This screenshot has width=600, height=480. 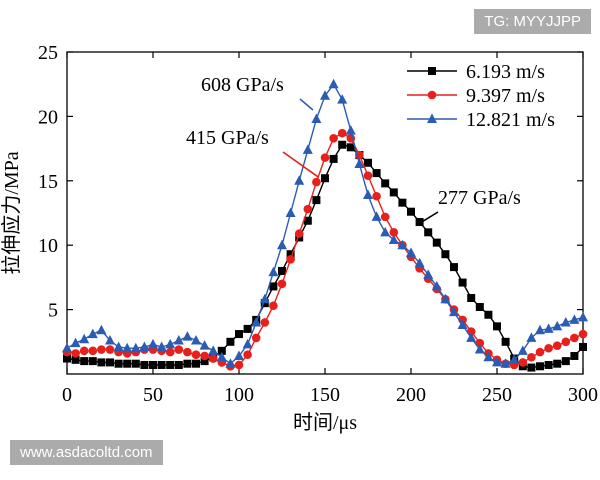 What do you see at coordinates (505, 72) in the screenshot?
I see `legend-label: 6.193 m/s` at bounding box center [505, 72].